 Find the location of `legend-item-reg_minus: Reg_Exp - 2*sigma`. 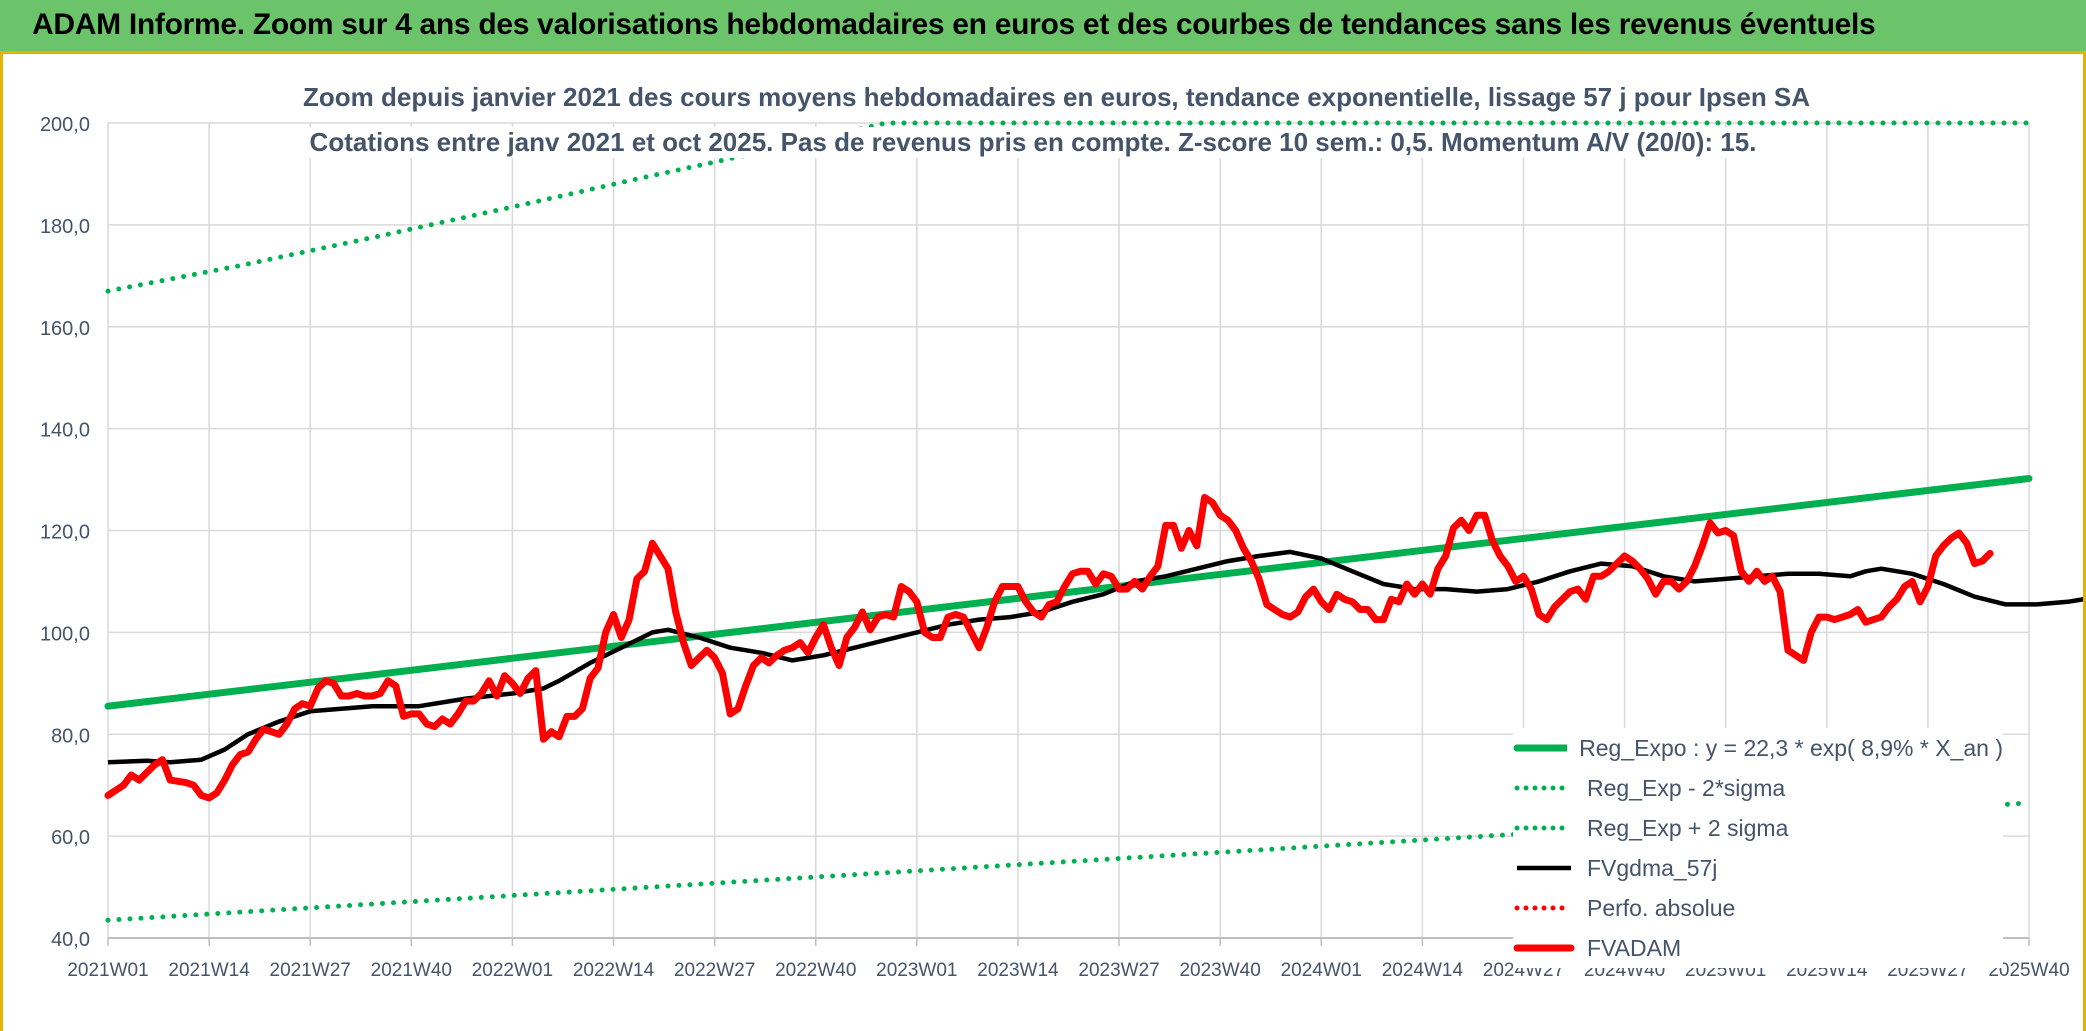

legend-item-reg_minus: Reg_Exp - 2*sigma is located at coordinates (1758, 788).